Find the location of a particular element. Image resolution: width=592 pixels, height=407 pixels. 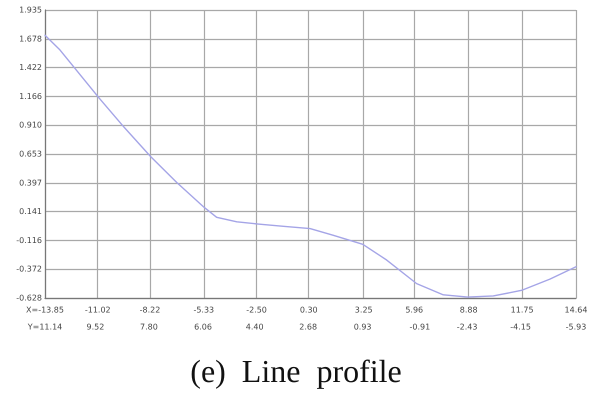

x2-tick-label: -5.93 is located at coordinates (576, 327).